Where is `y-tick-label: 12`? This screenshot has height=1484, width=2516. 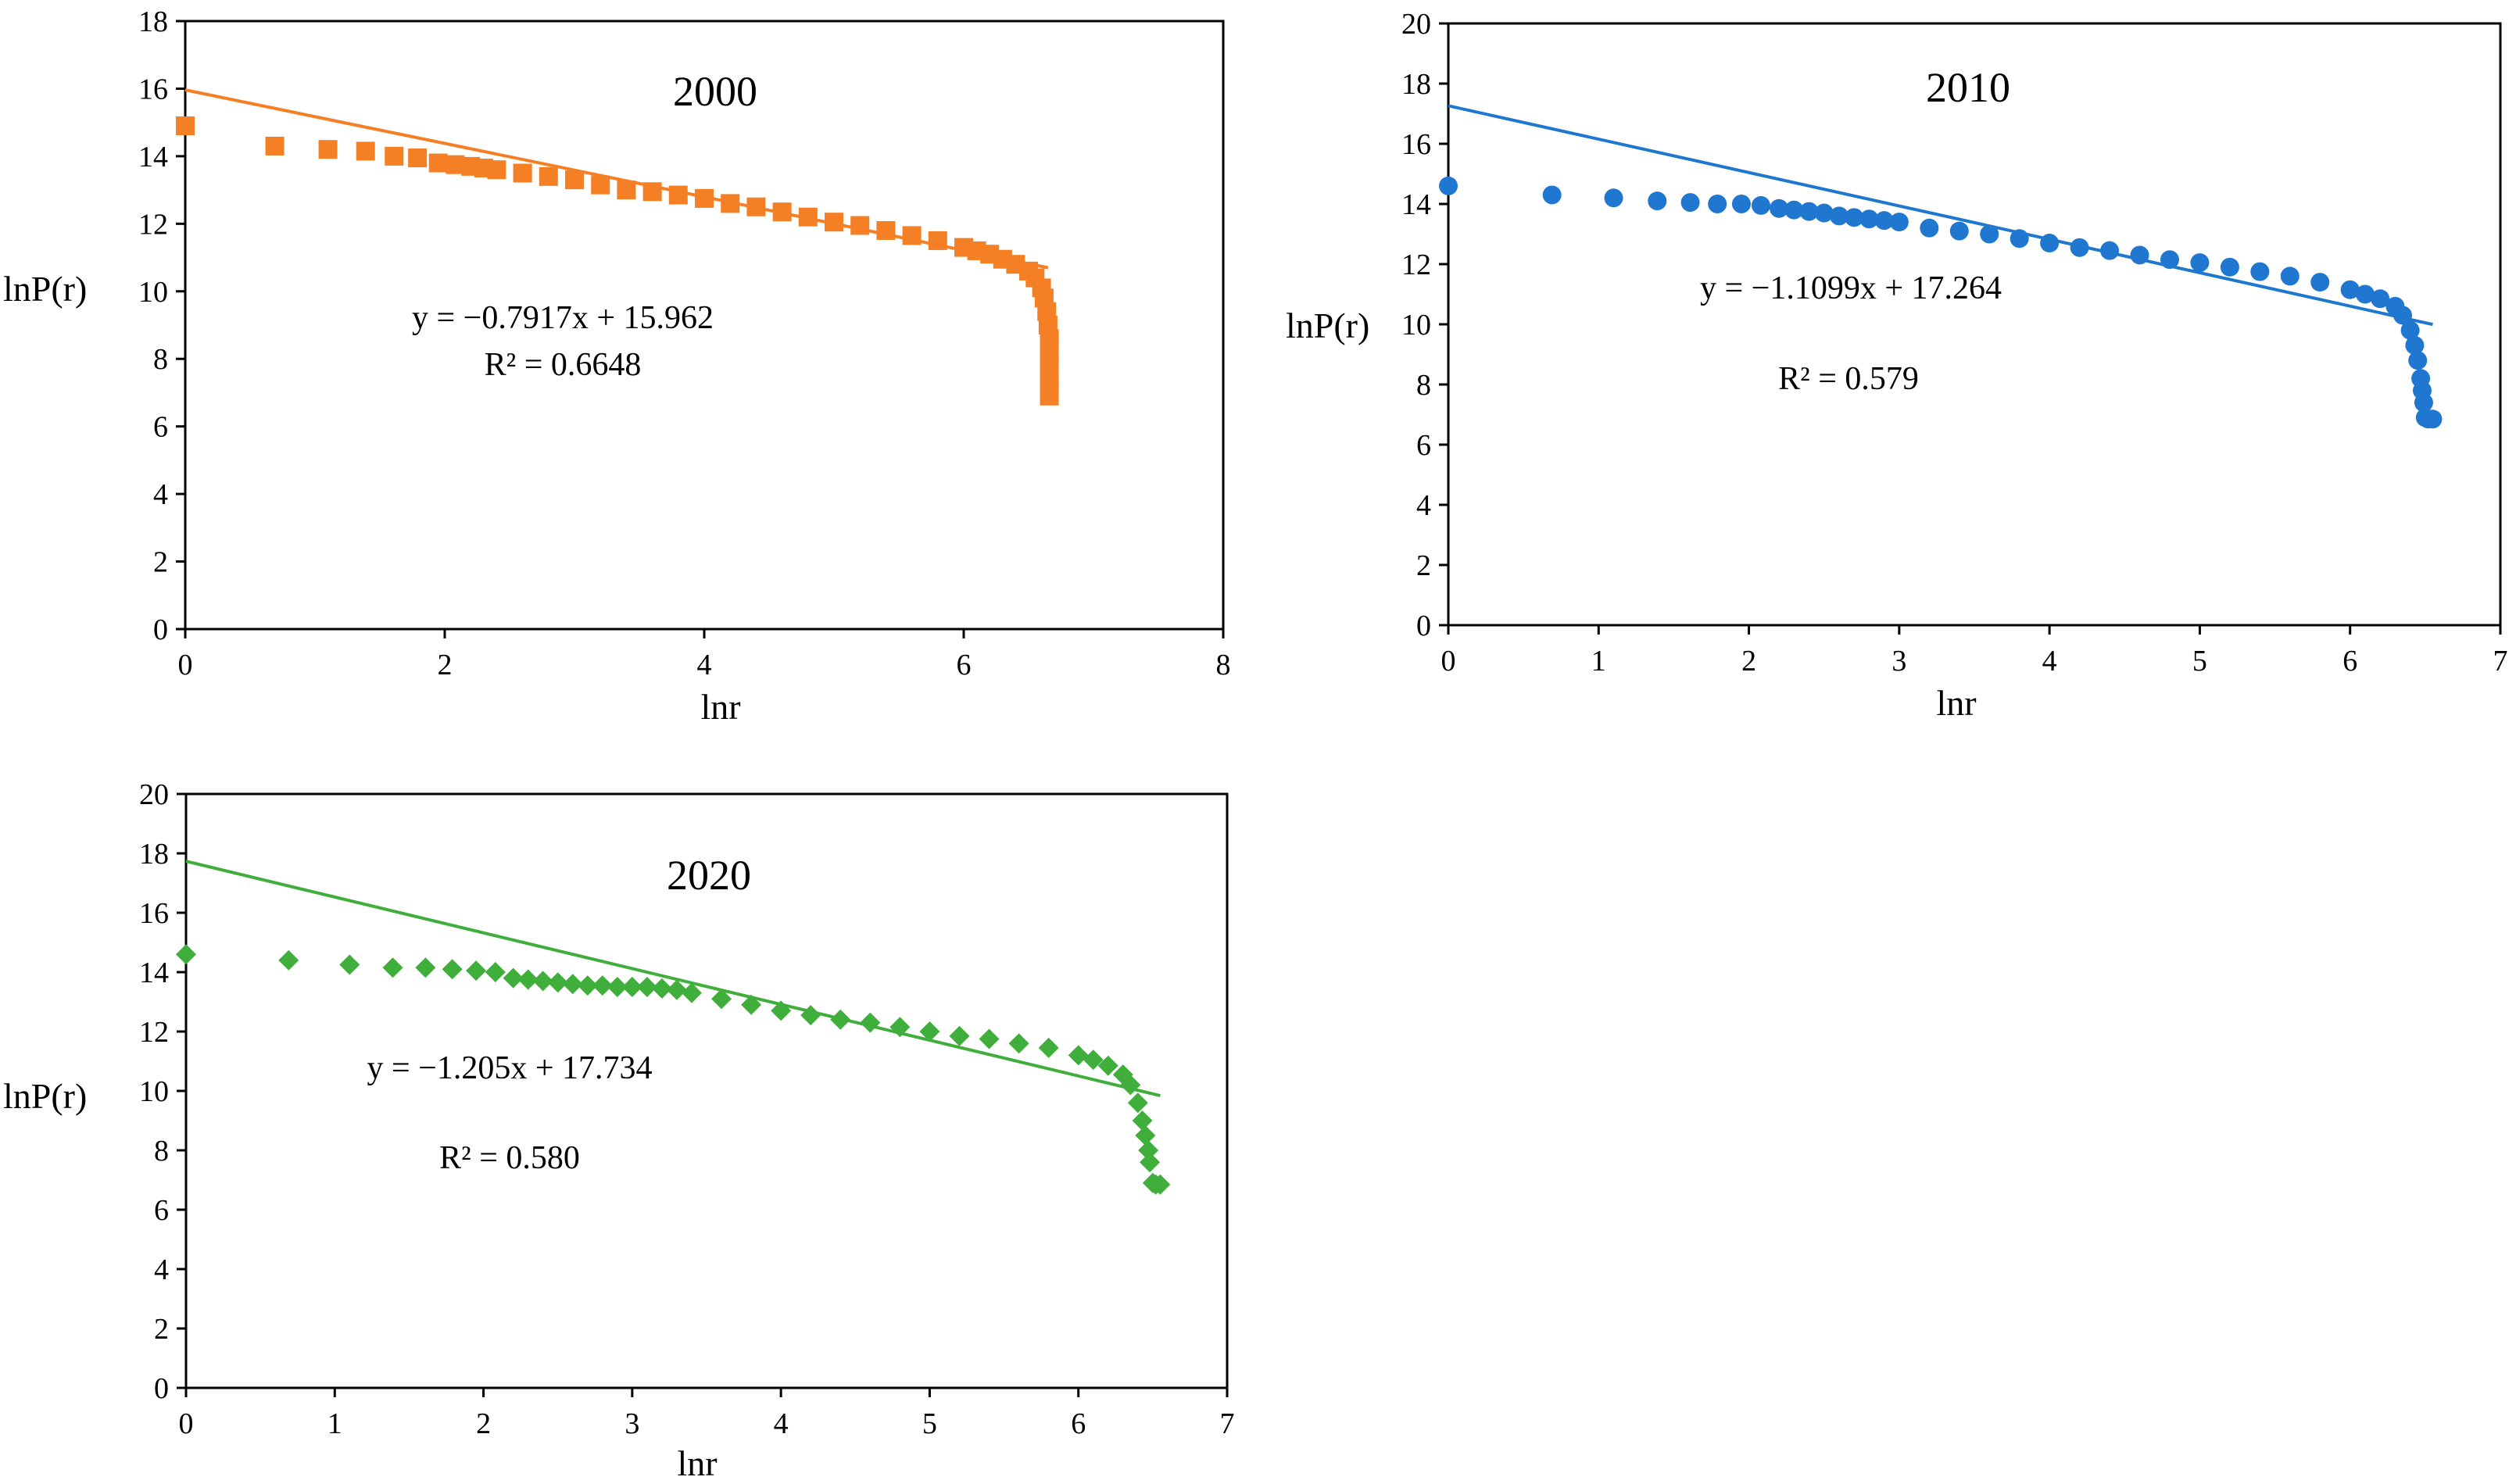 y-tick-label: 12 is located at coordinates (153, 224).